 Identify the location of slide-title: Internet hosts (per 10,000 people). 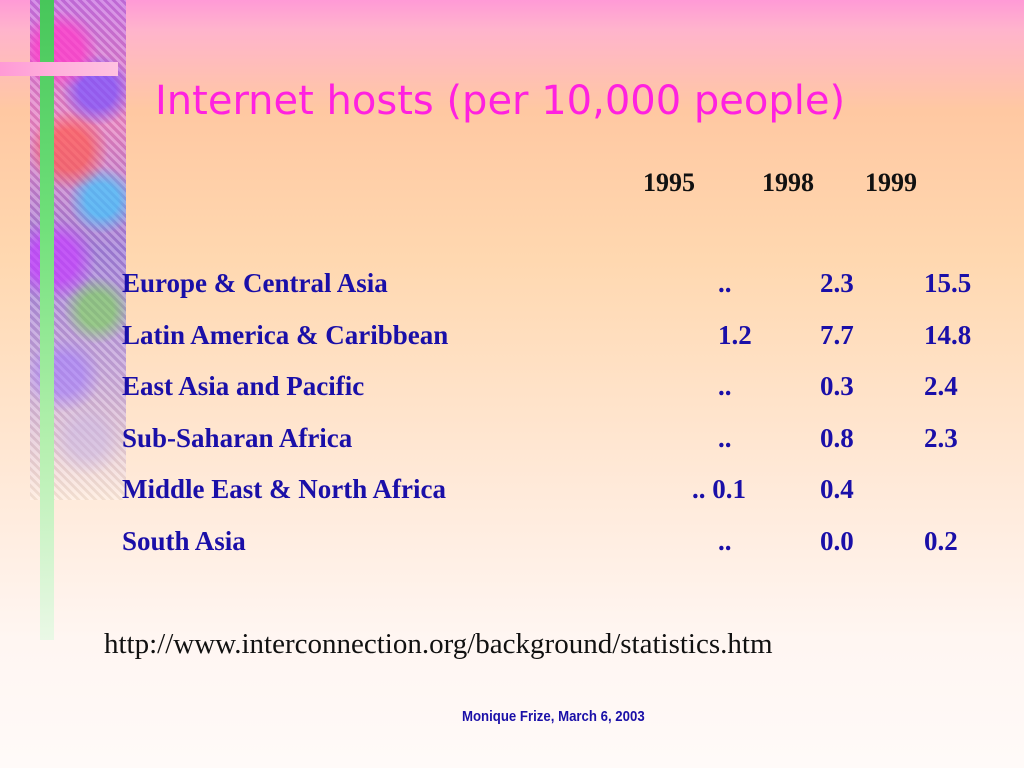
(500, 101).